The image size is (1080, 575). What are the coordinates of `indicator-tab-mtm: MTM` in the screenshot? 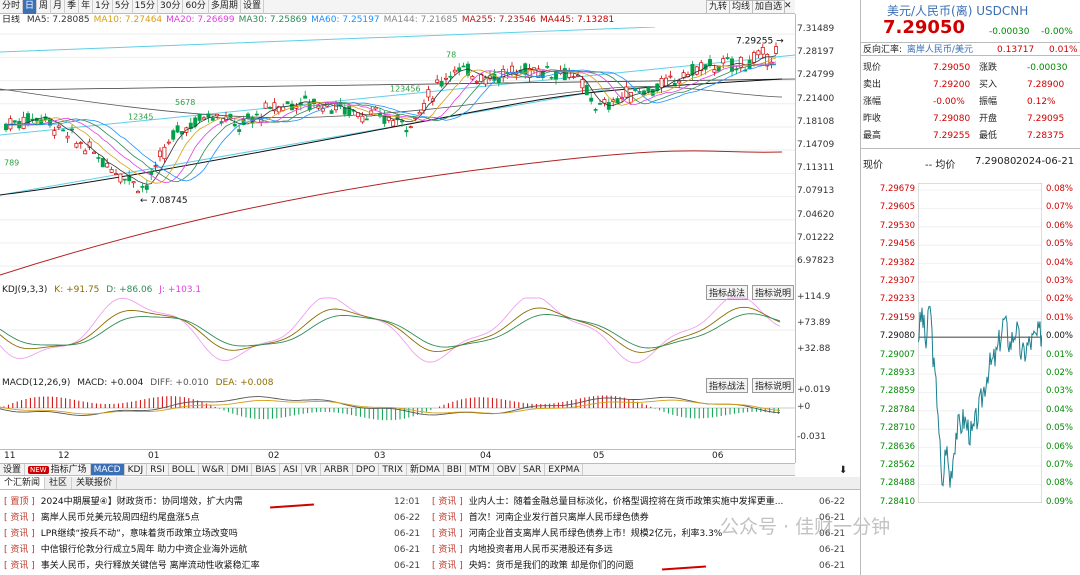 It's located at (480, 469).